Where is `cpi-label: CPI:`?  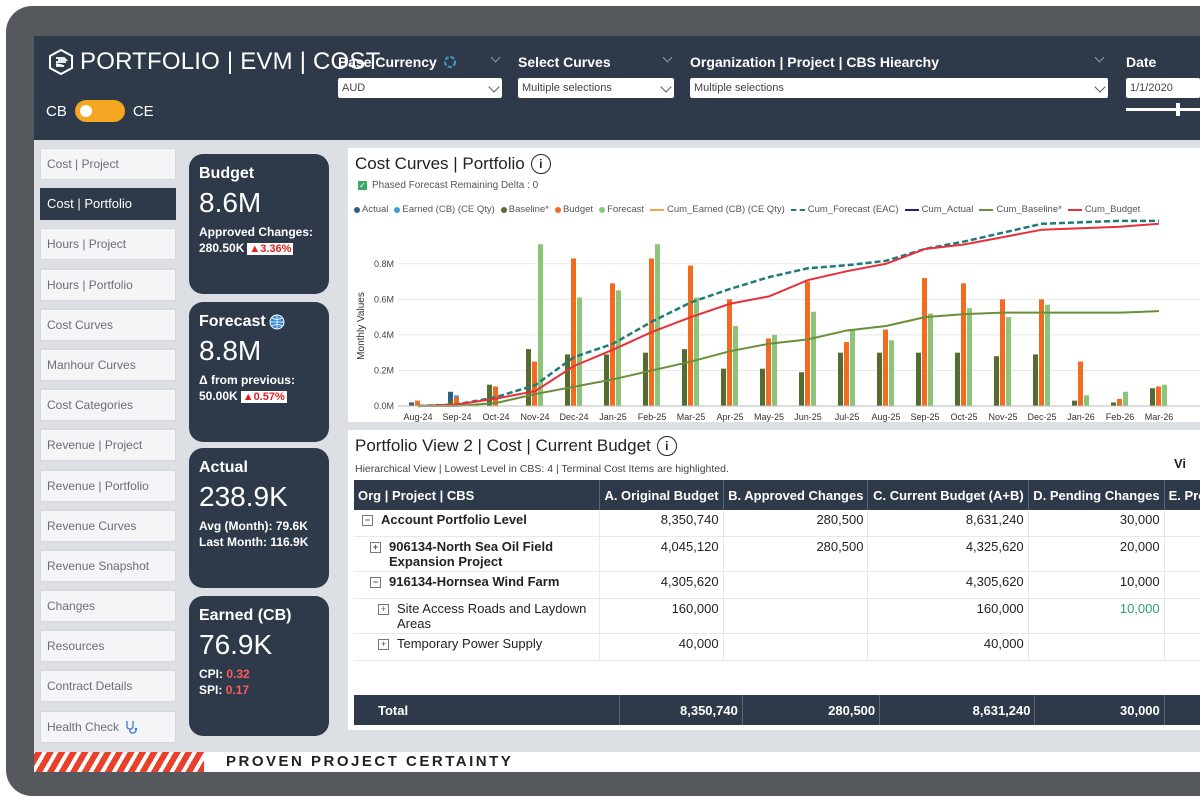
cpi-label: CPI: is located at coordinates (211, 674).